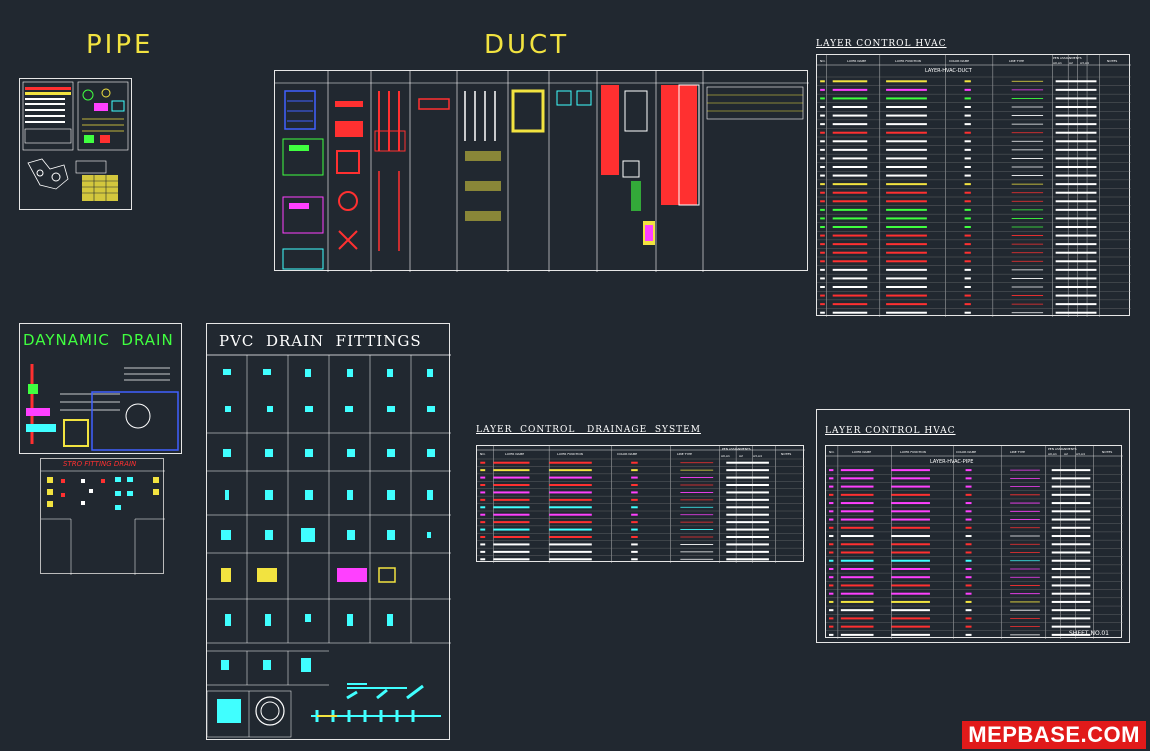 The width and height of the screenshot is (1150, 751). What do you see at coordinates (542, 171) in the screenshot?
I see `duct-block-drawing` at bounding box center [542, 171].